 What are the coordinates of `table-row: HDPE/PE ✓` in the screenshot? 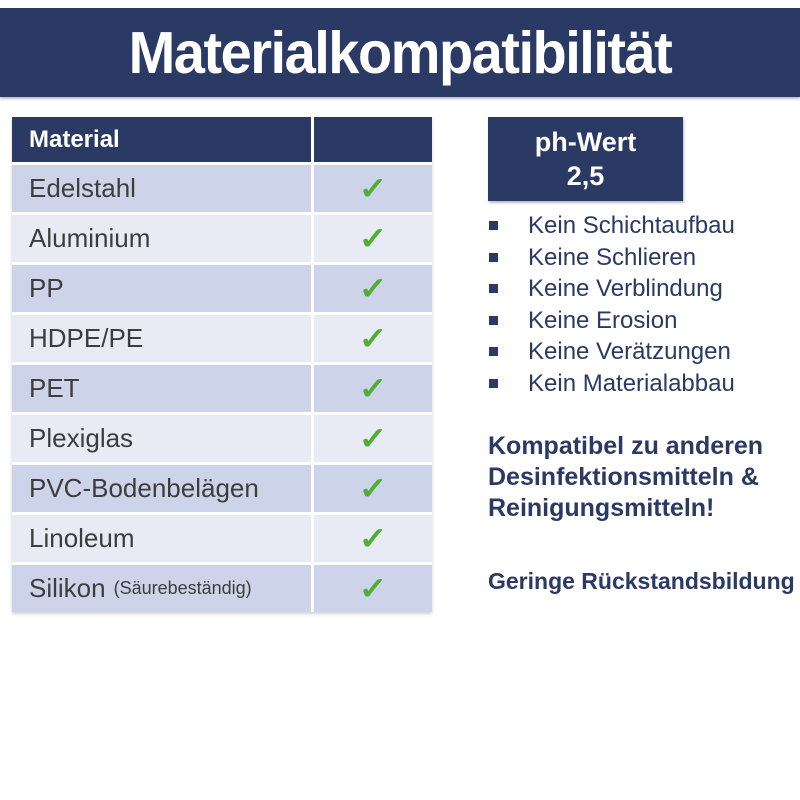 It's located at (222, 338).